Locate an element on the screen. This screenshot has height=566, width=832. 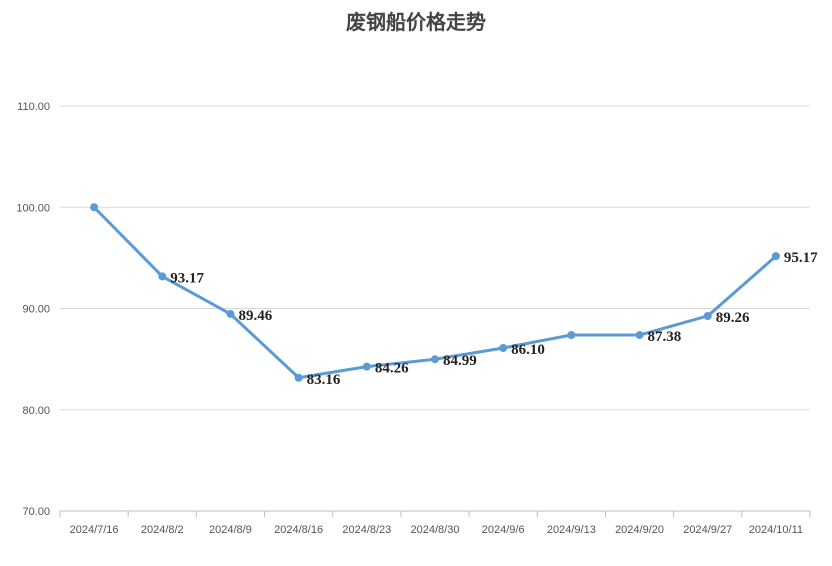
y-tick-label: 70.00 is located at coordinates (36, 512).